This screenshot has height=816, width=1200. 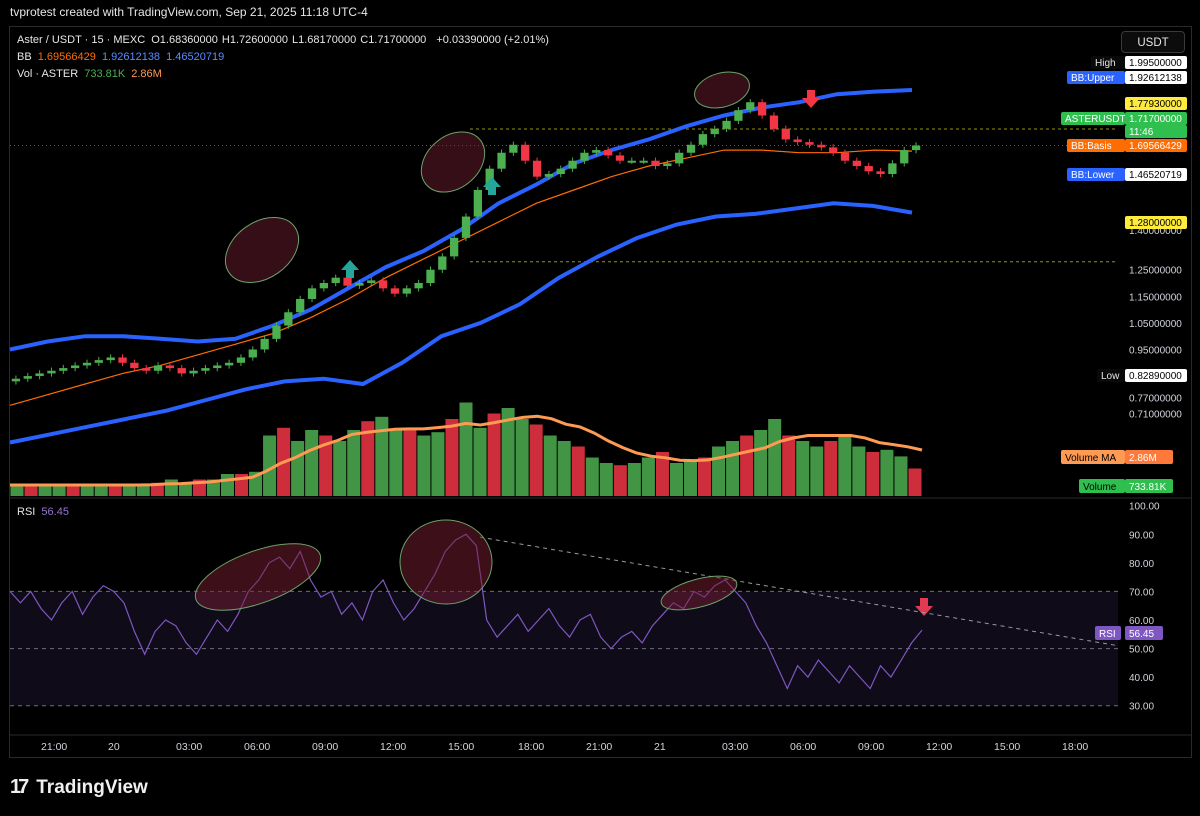 What do you see at coordinates (1141, 564) in the screenshot?
I see `rsi-axis-tick: 80.00` at bounding box center [1141, 564].